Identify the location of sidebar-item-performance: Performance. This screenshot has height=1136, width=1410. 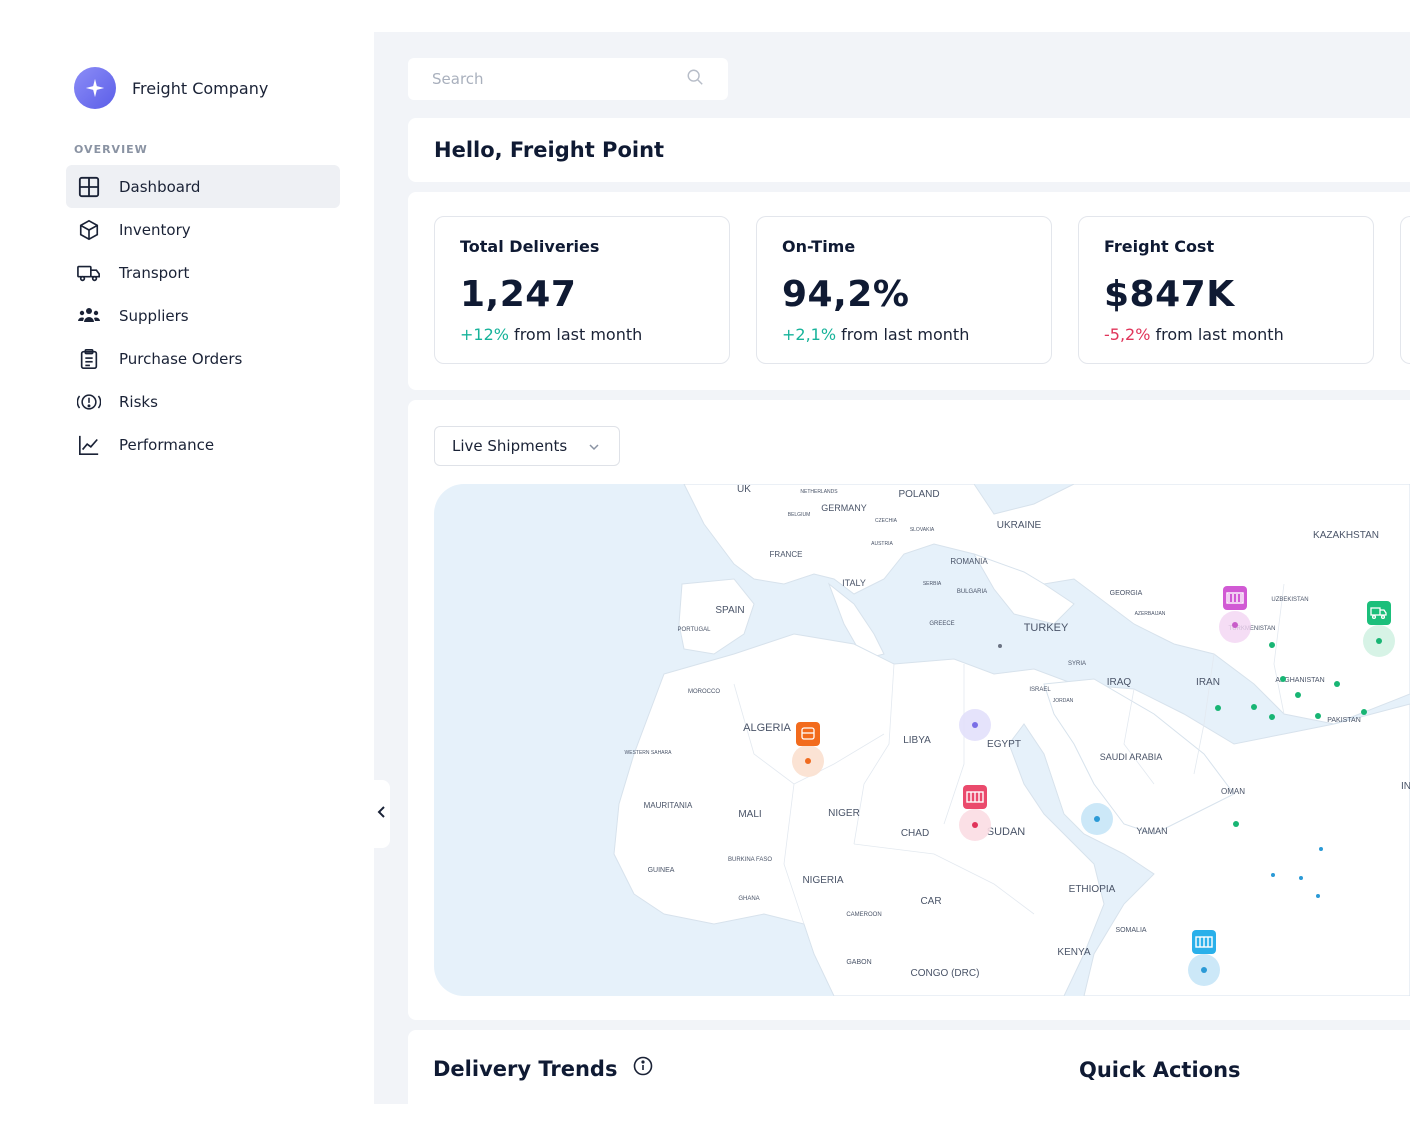
(203, 444).